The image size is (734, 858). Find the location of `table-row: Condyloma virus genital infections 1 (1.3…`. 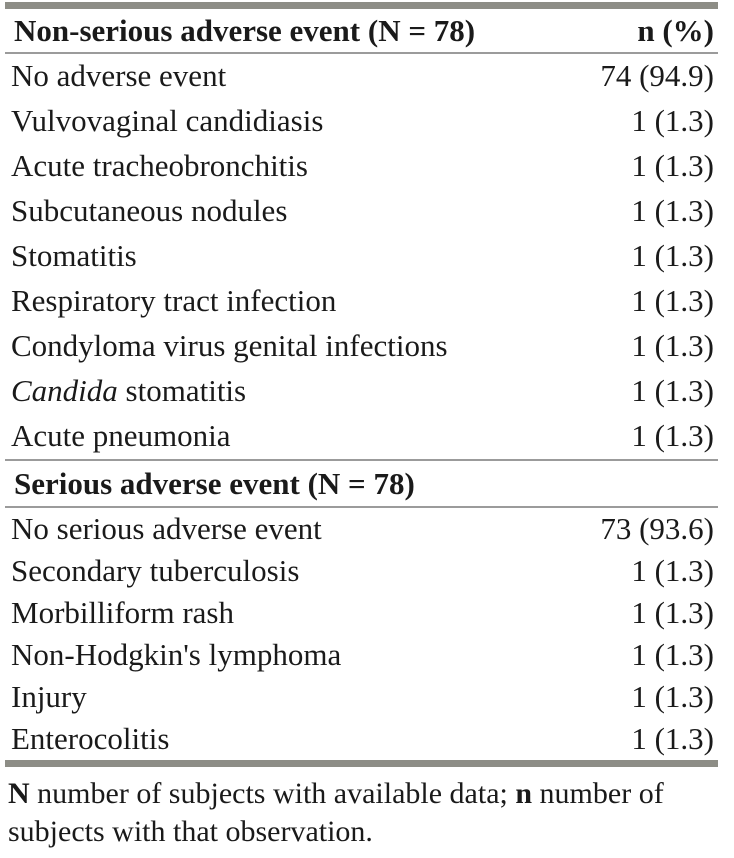

table-row: Condyloma virus genital infections 1 (1.3… is located at coordinates (361, 346).